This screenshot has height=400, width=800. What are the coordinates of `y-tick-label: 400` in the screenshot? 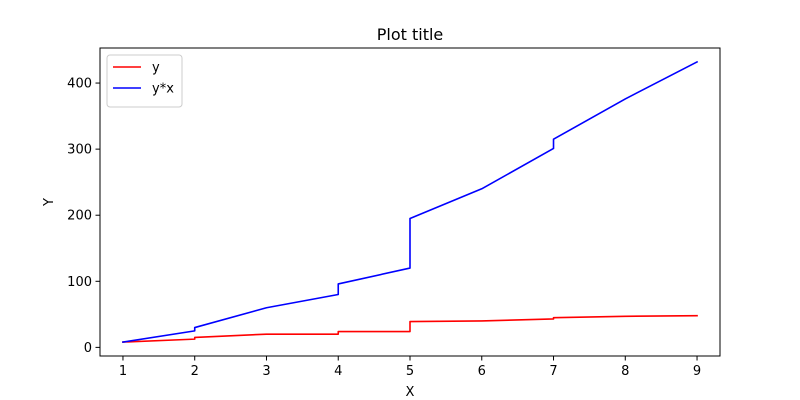 It's located at (79, 84).